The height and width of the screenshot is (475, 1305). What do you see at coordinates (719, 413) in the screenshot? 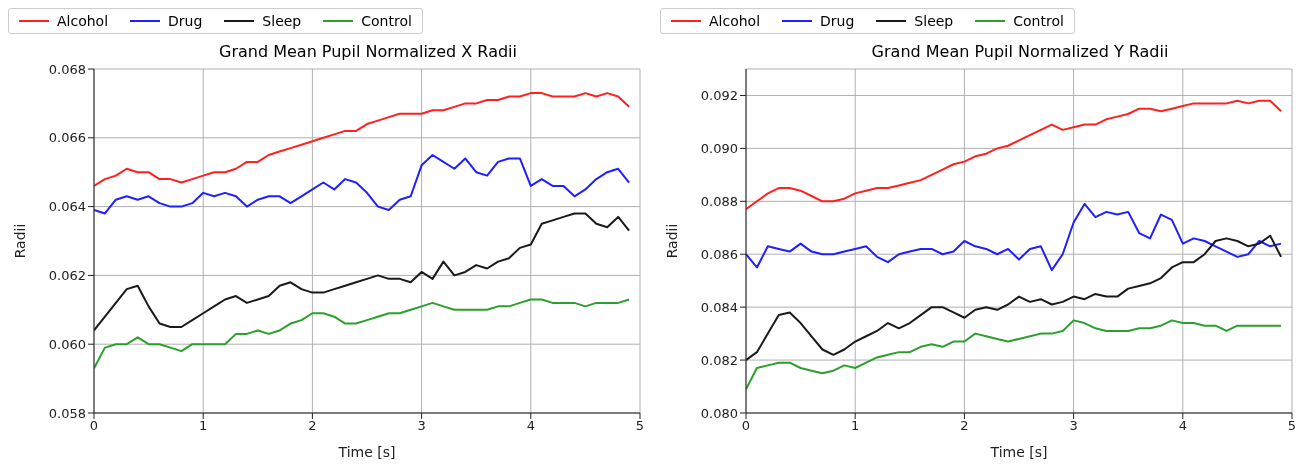
I see `y-tick-label: 0.080` at bounding box center [719, 413].